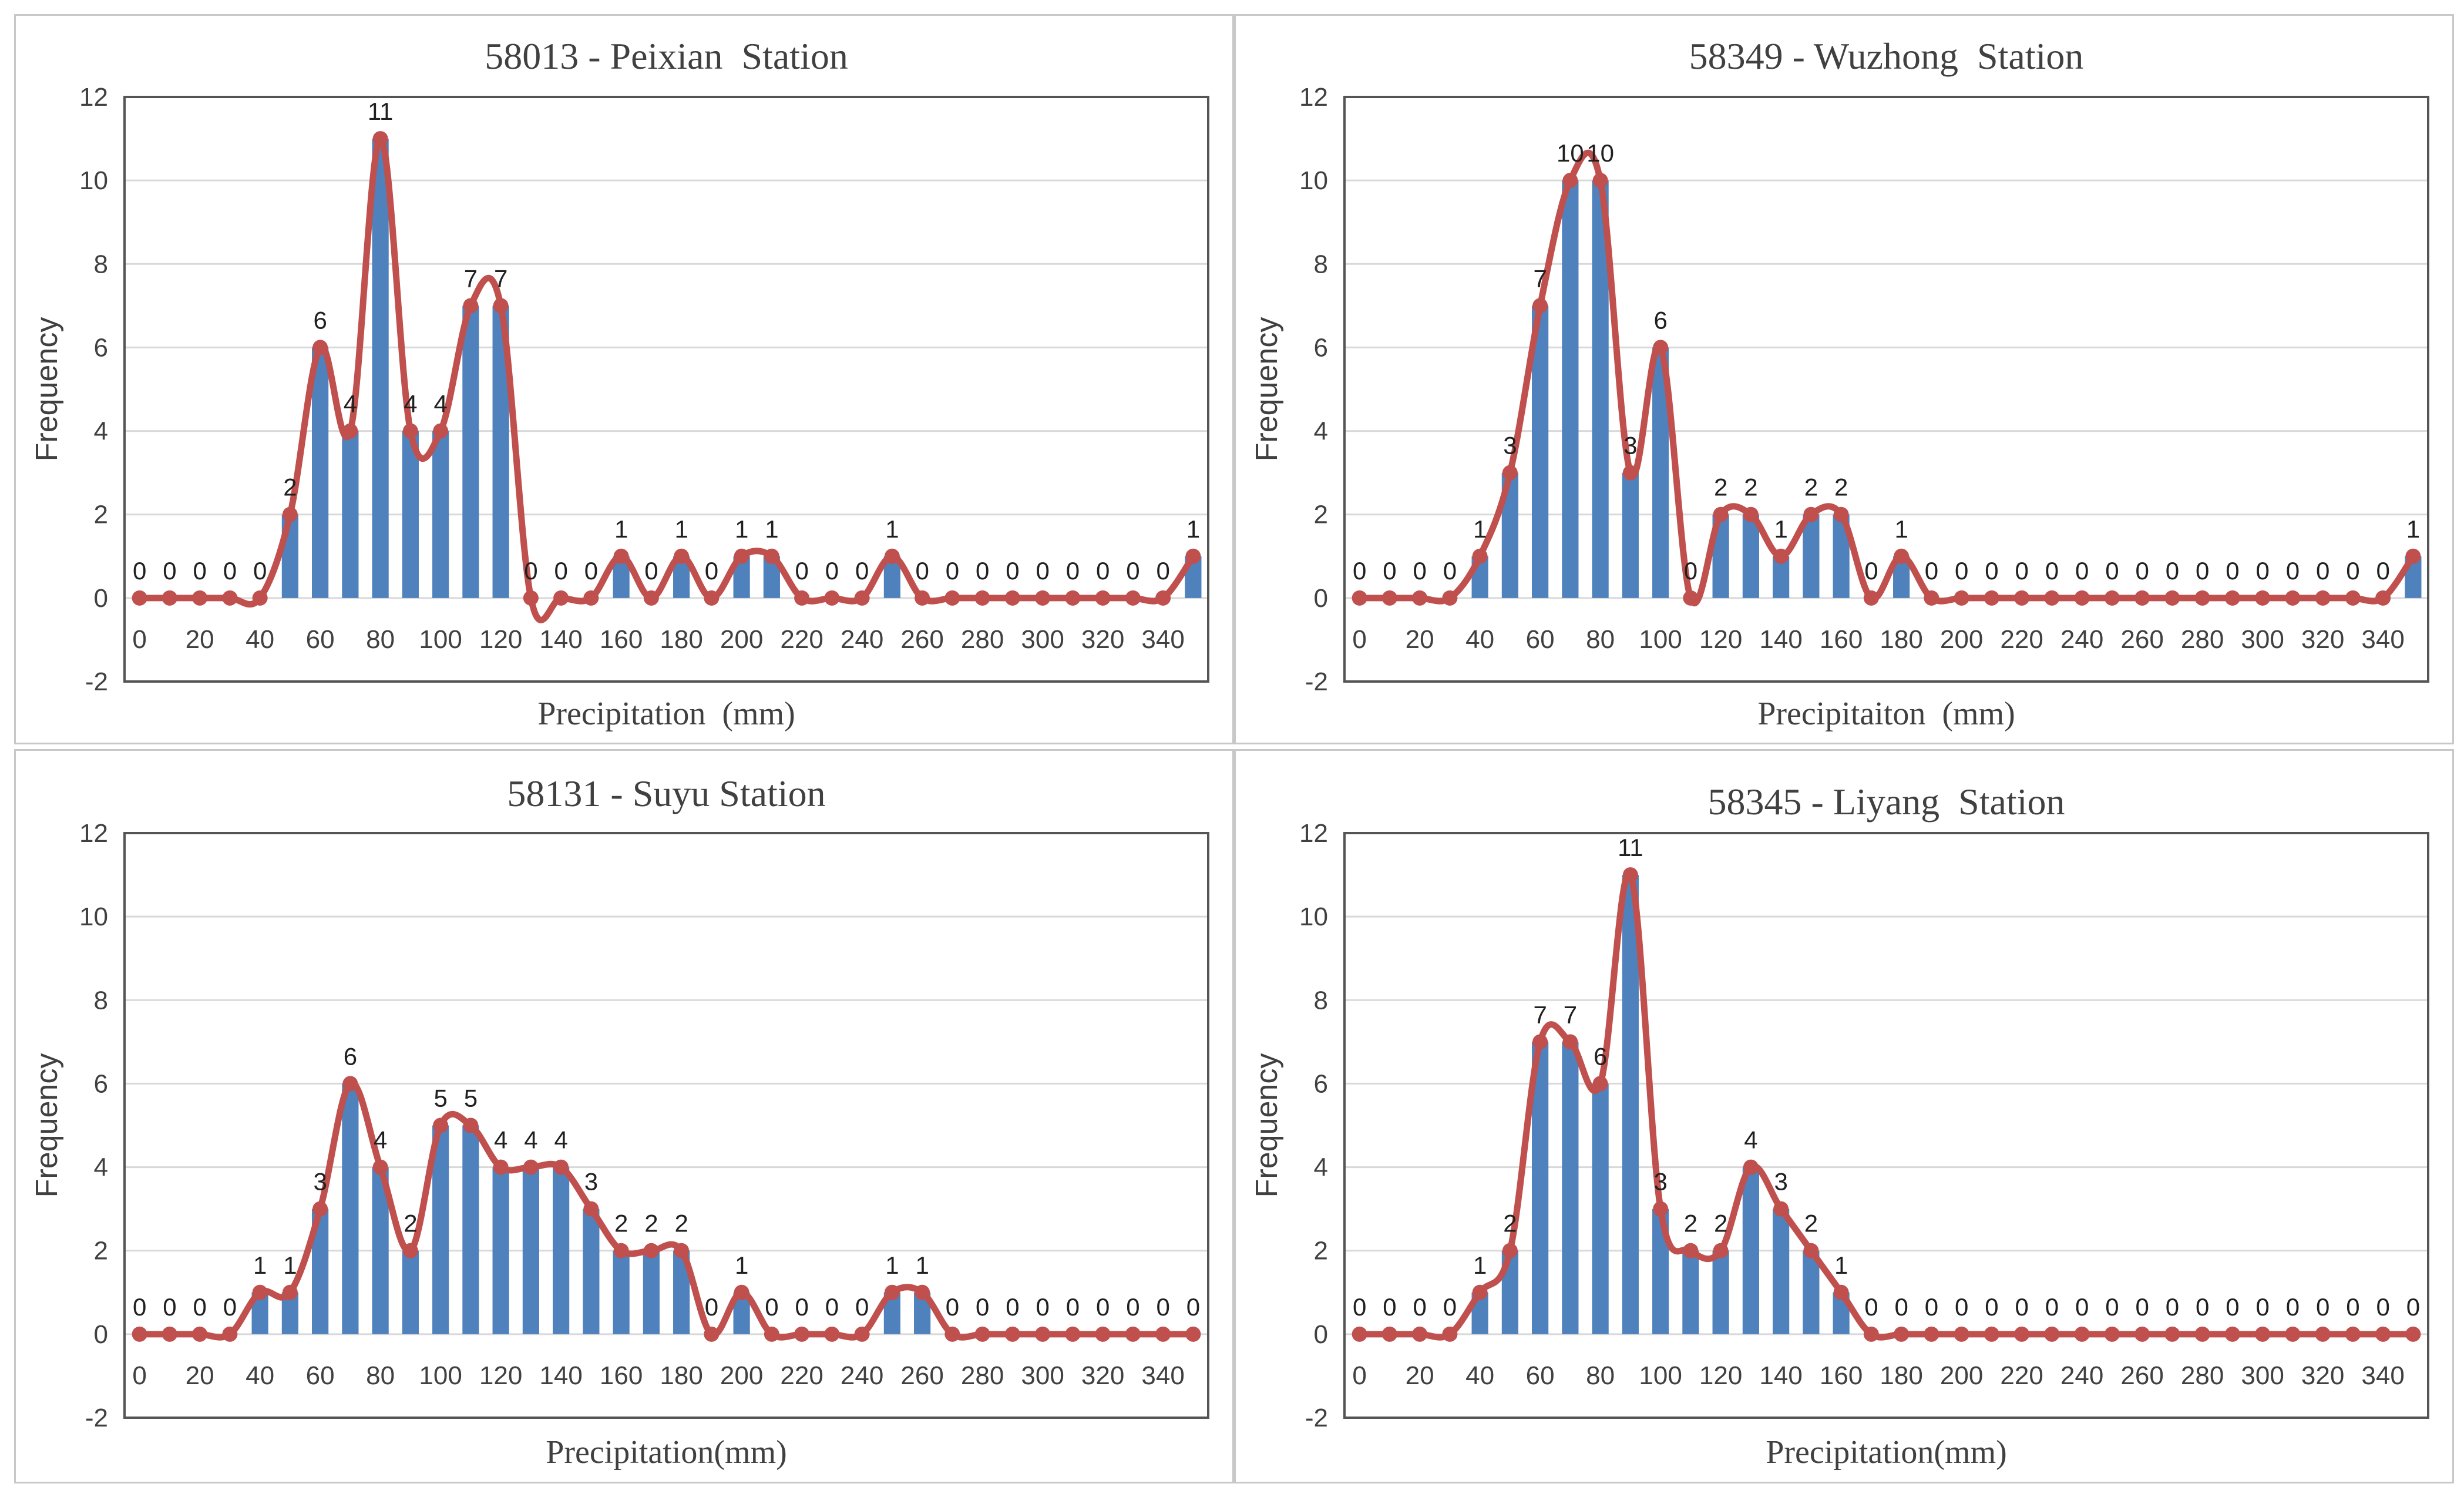 This screenshot has height=1497, width=2464. What do you see at coordinates (1720, 1375) in the screenshot?
I see `x-tick-label: 120` at bounding box center [1720, 1375].